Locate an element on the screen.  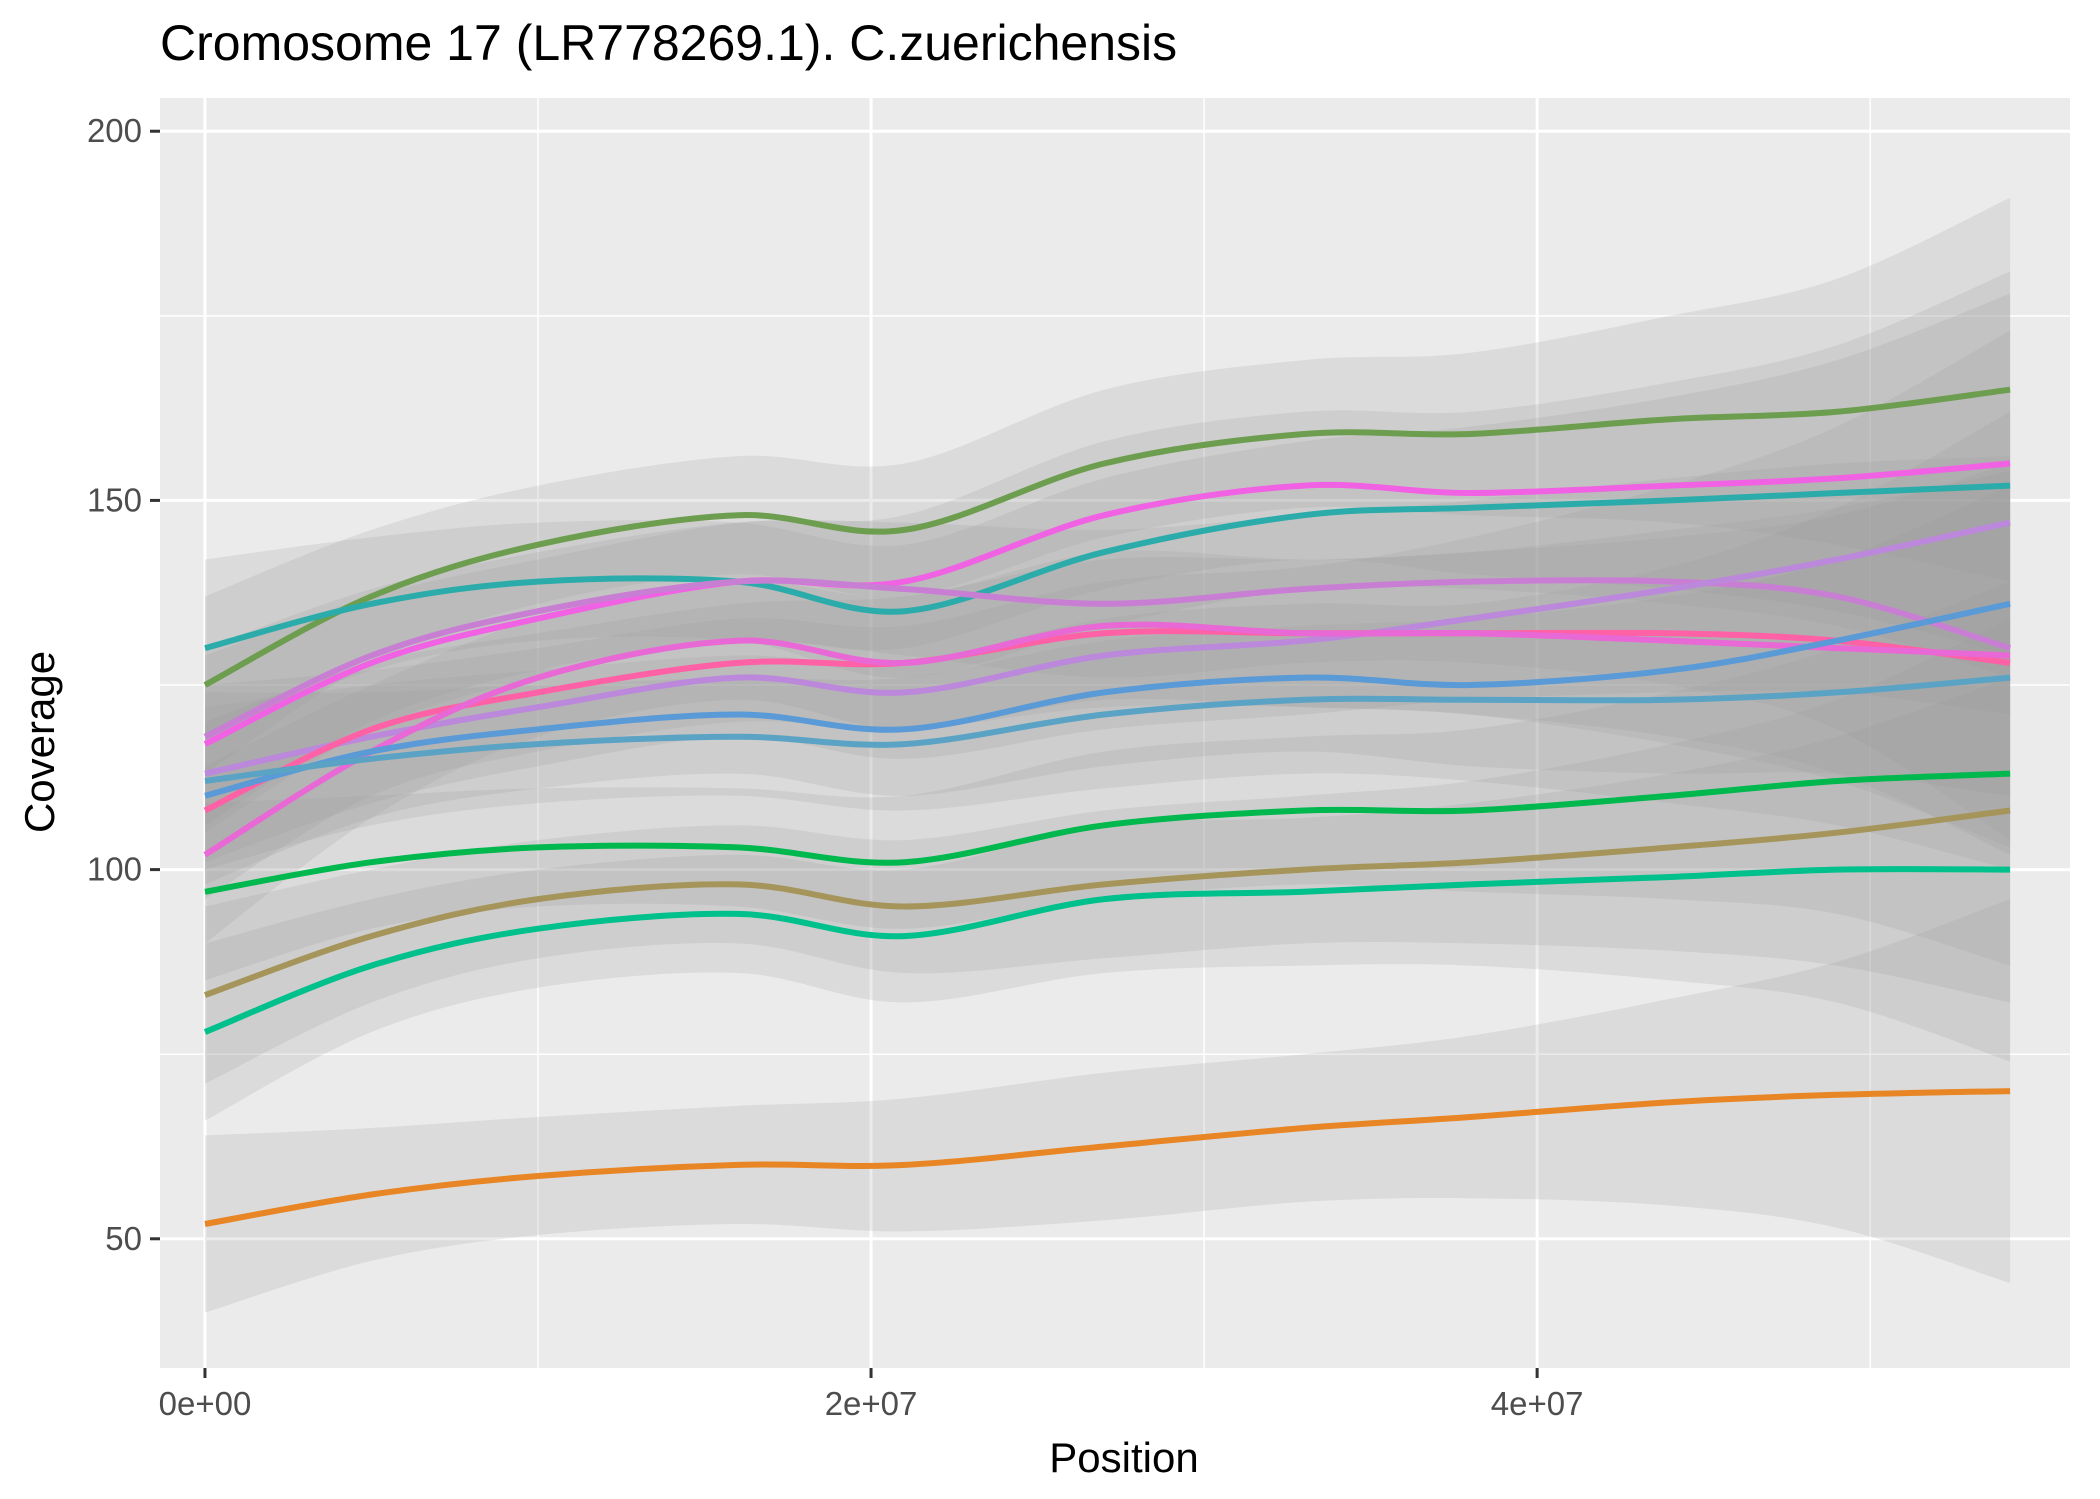
y-tick-label: 50 is located at coordinates (123, 1238).